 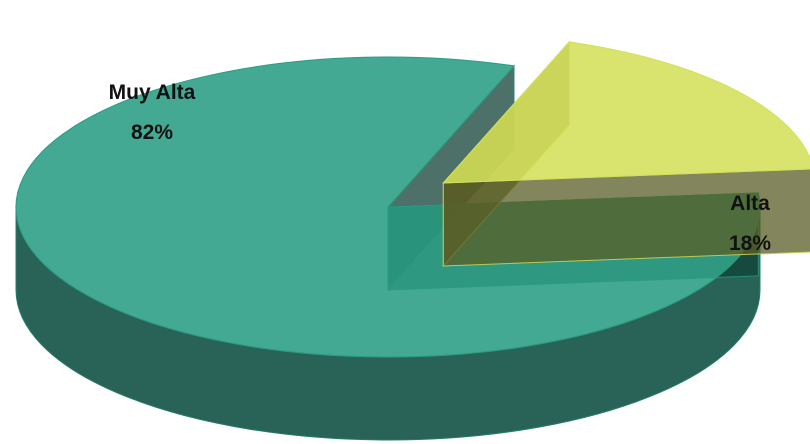 What do you see at coordinates (750, 243) in the screenshot?
I see `slice-value-alta: 18%` at bounding box center [750, 243].